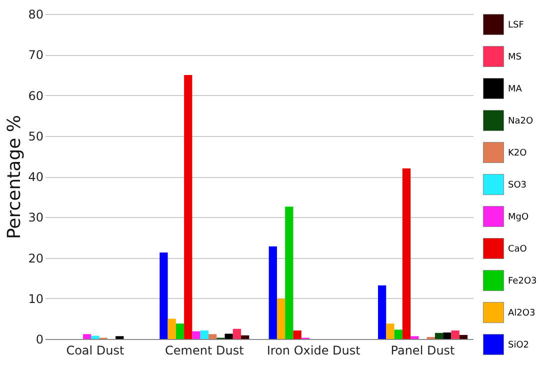  I want to click on y-tick-label: 30, so click(36, 217).